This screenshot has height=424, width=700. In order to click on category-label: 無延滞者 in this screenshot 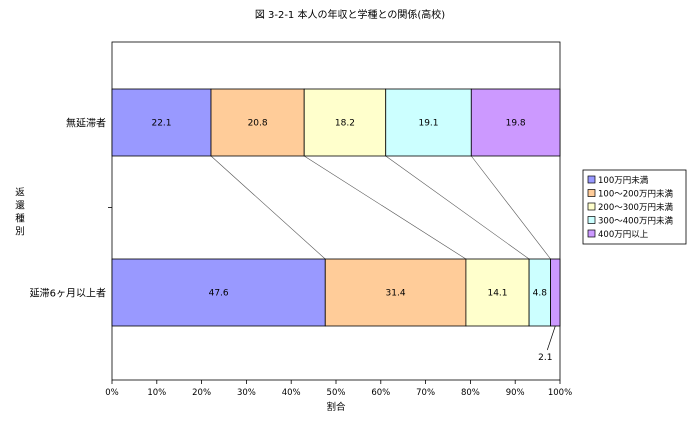, I will do `click(86, 123)`.